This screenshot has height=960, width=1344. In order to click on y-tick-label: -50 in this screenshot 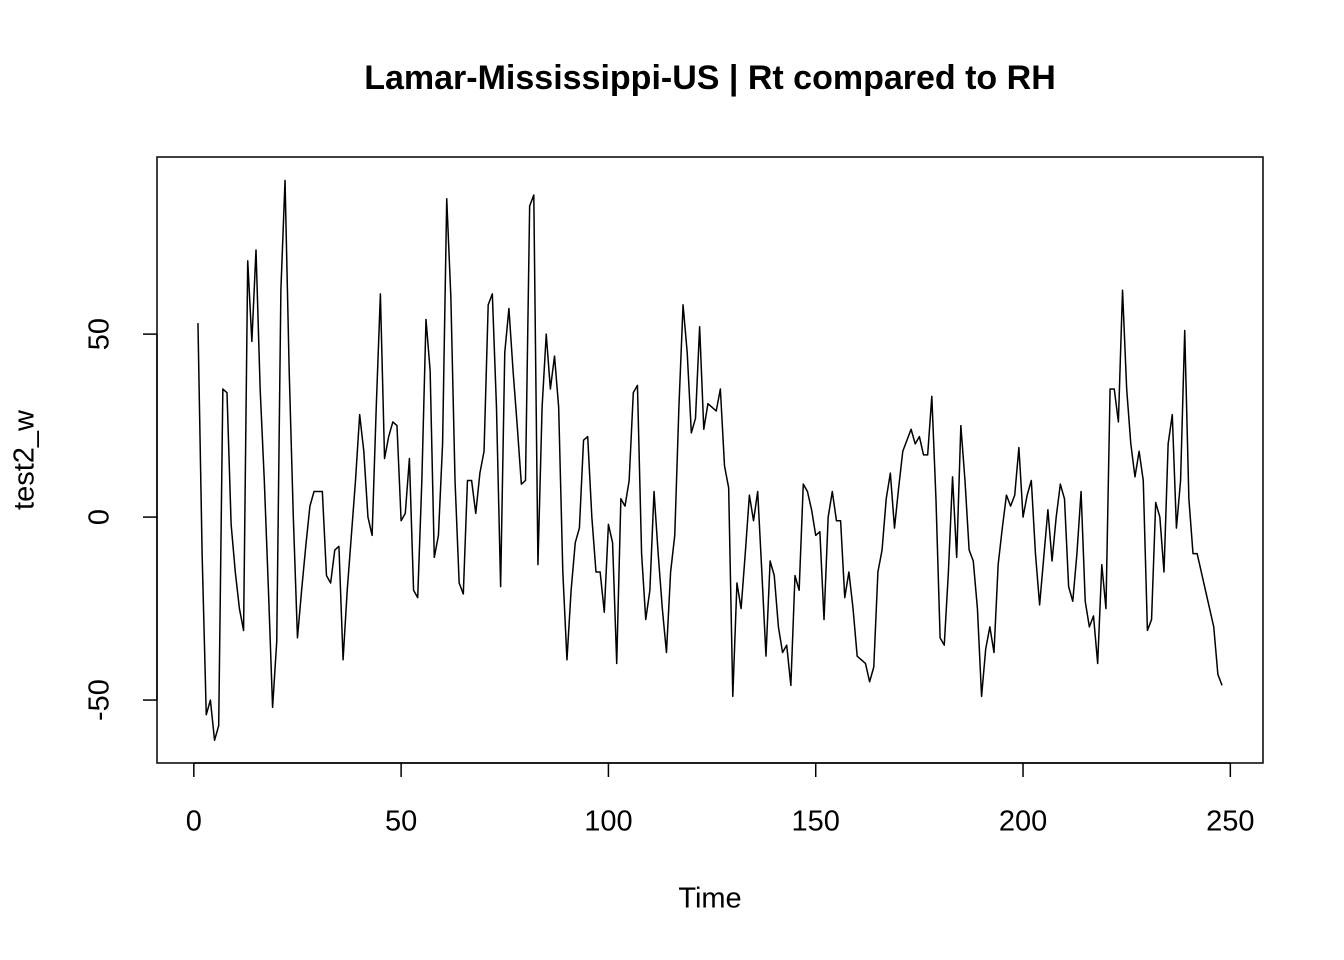, I will do `click(100, 700)`.